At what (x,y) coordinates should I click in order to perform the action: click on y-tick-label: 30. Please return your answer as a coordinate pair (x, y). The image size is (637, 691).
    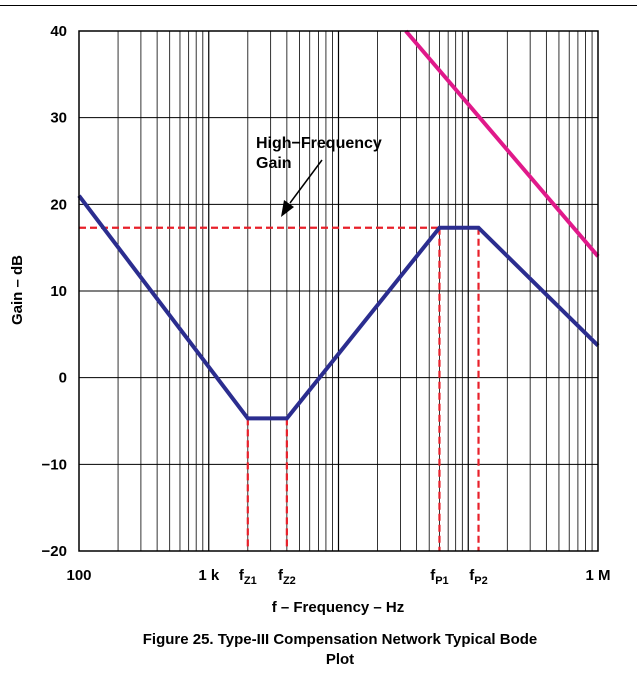
    Looking at the image, I should click on (58, 118).